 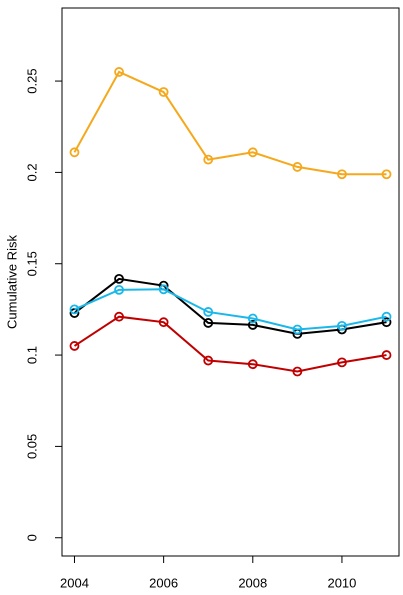 What do you see at coordinates (31, 446) in the screenshot?
I see `y-tick-label: 0.05` at bounding box center [31, 446].